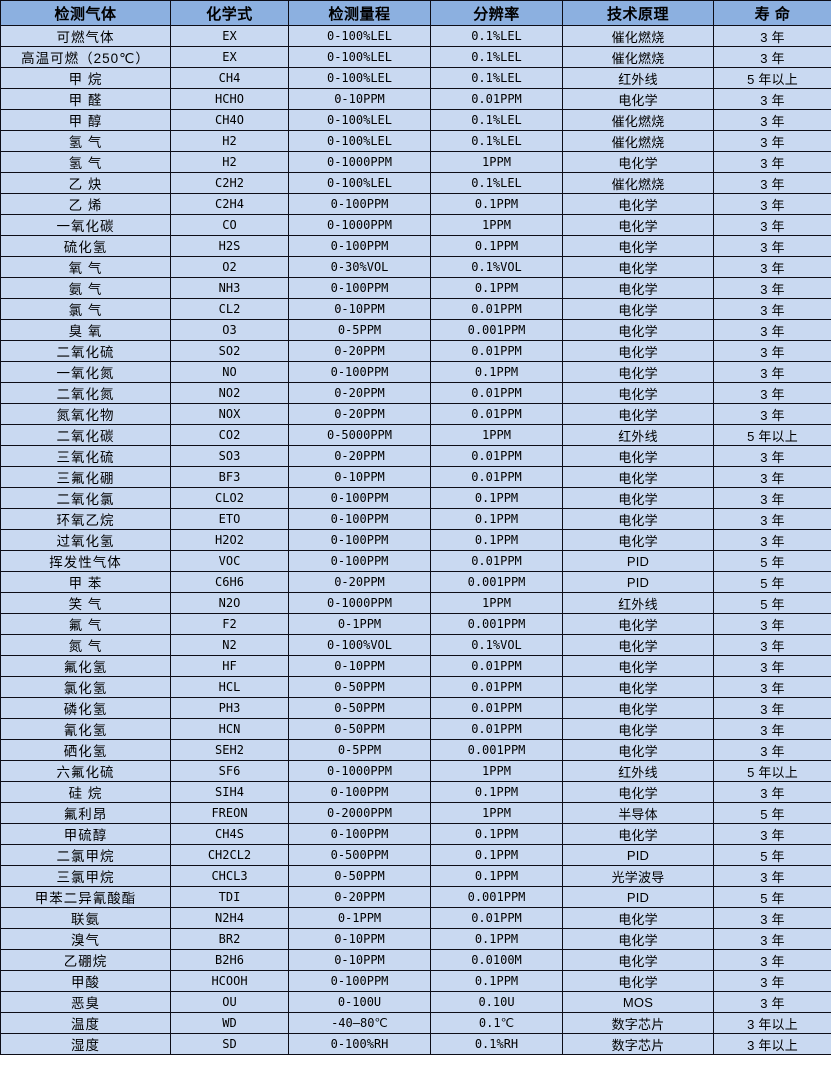  Describe the element at coordinates (85, 309) in the screenshot. I see `cell-gas: 氯 气` at that location.